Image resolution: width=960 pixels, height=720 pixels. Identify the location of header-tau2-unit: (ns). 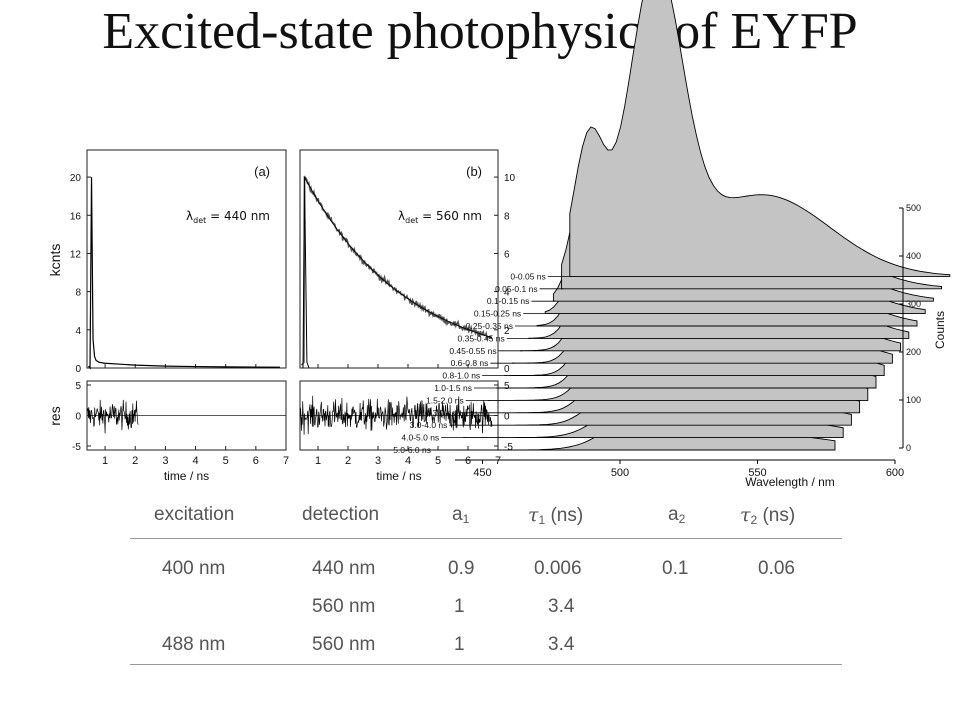
(779, 515).